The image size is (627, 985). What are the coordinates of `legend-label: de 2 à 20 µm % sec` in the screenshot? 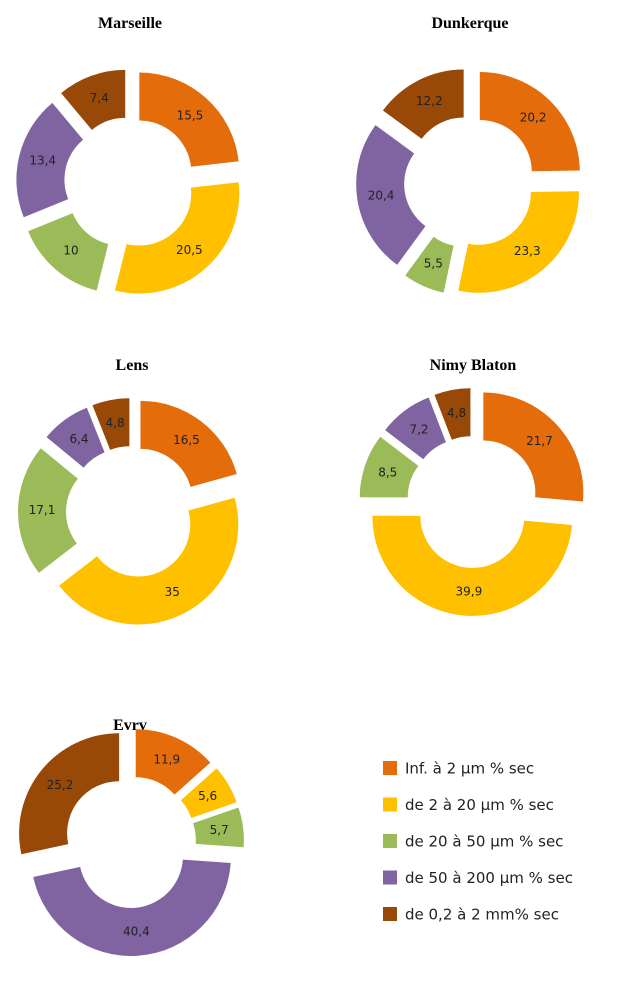 It's located at (479, 805).